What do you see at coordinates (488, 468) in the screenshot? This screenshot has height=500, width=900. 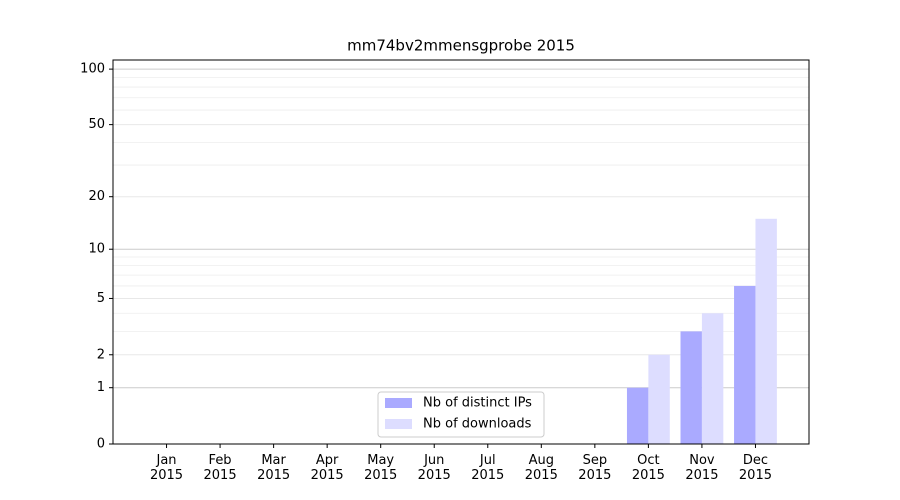 I see `x-tick-label: Jul 2015` at bounding box center [488, 468].